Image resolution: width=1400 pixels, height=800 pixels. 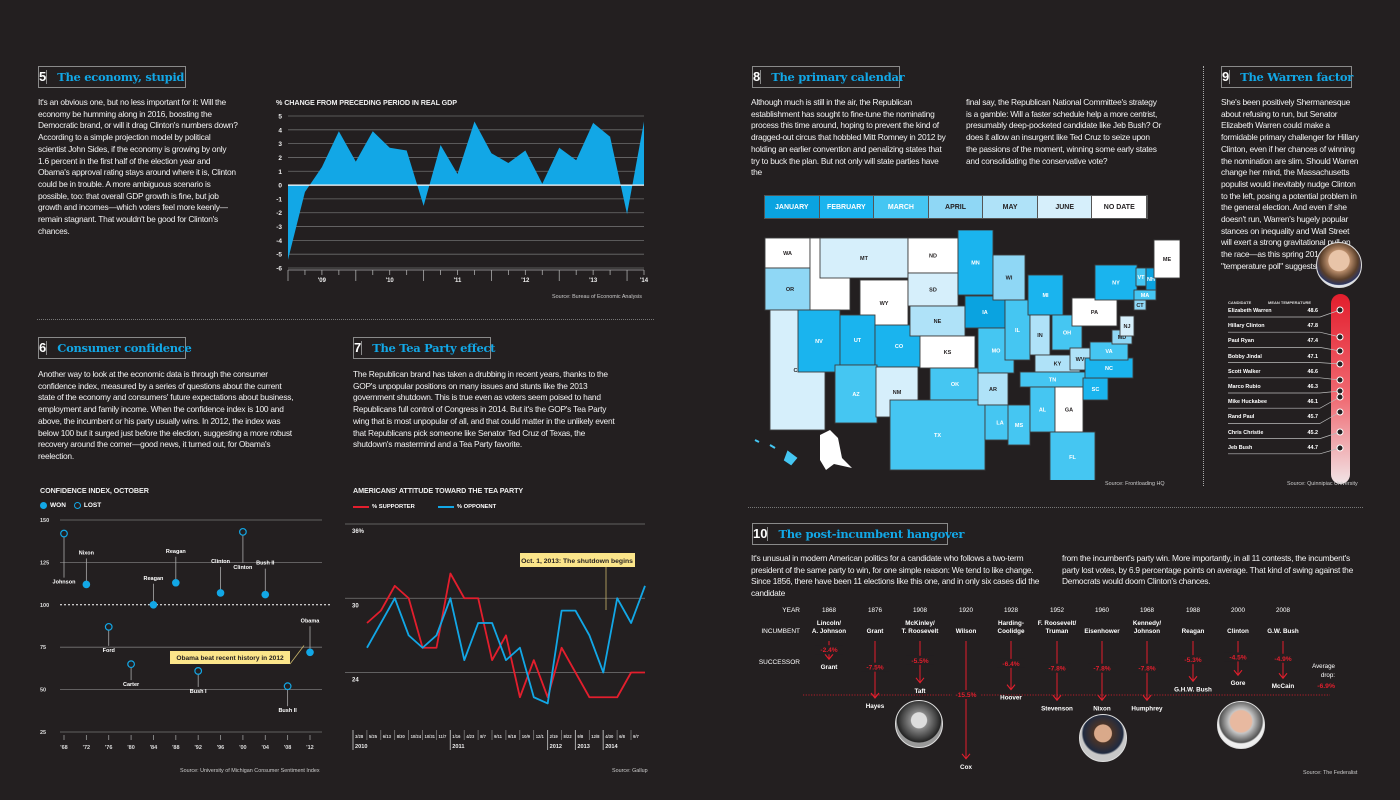 I want to click on average-label: Average, so click(x=1323, y=666).